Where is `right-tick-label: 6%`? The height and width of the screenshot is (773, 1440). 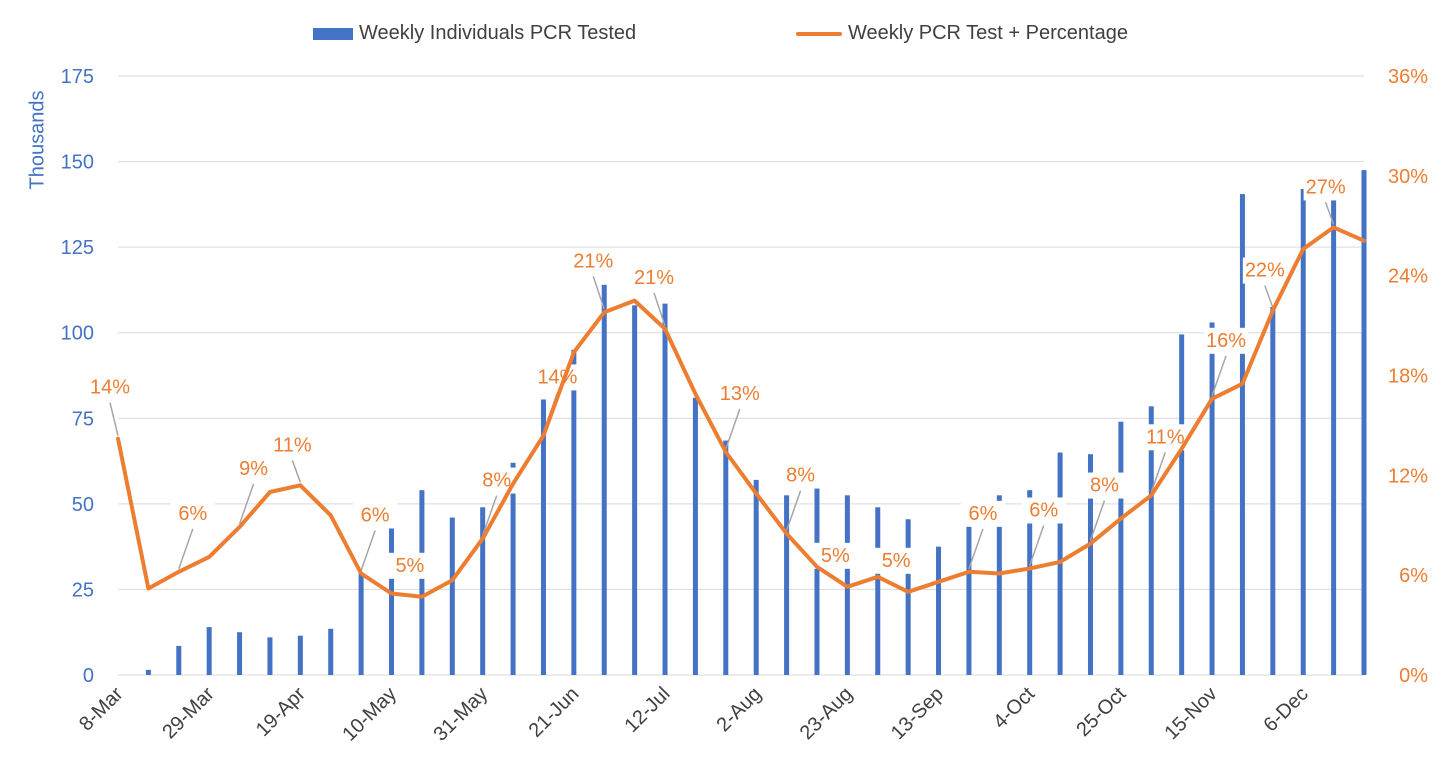
right-tick-label: 6% is located at coordinates (1413, 576).